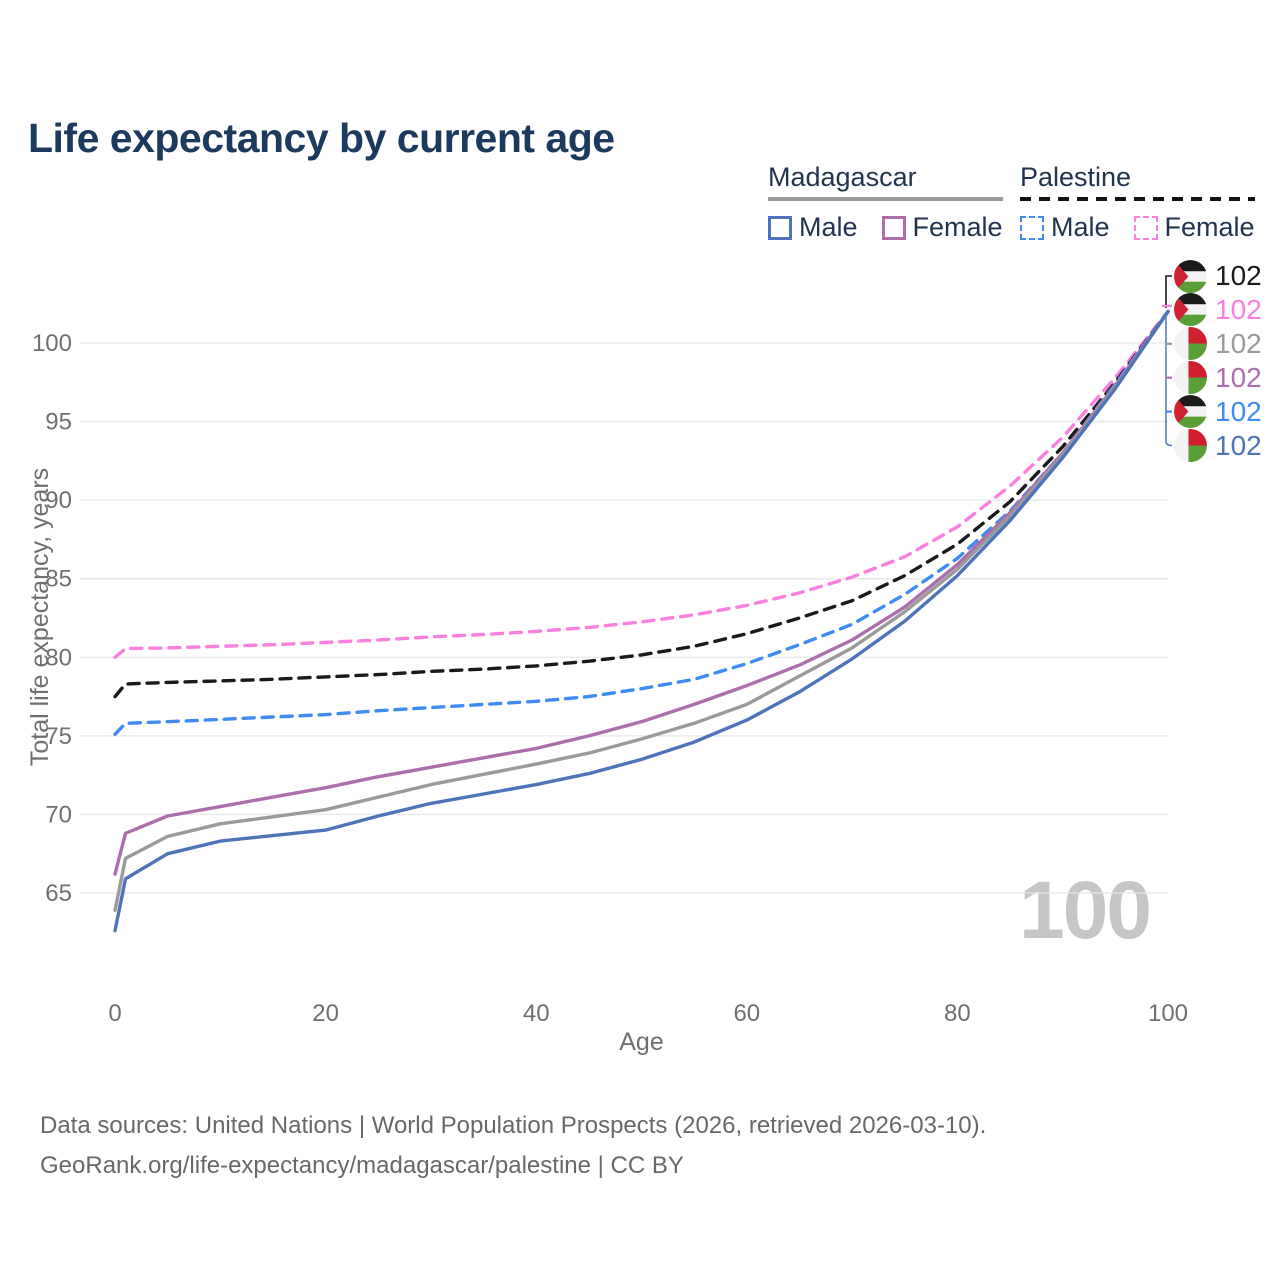 The width and height of the screenshot is (1280, 1280). What do you see at coordinates (1076, 177) in the screenshot?
I see `legend-country-name: Palestine` at bounding box center [1076, 177].